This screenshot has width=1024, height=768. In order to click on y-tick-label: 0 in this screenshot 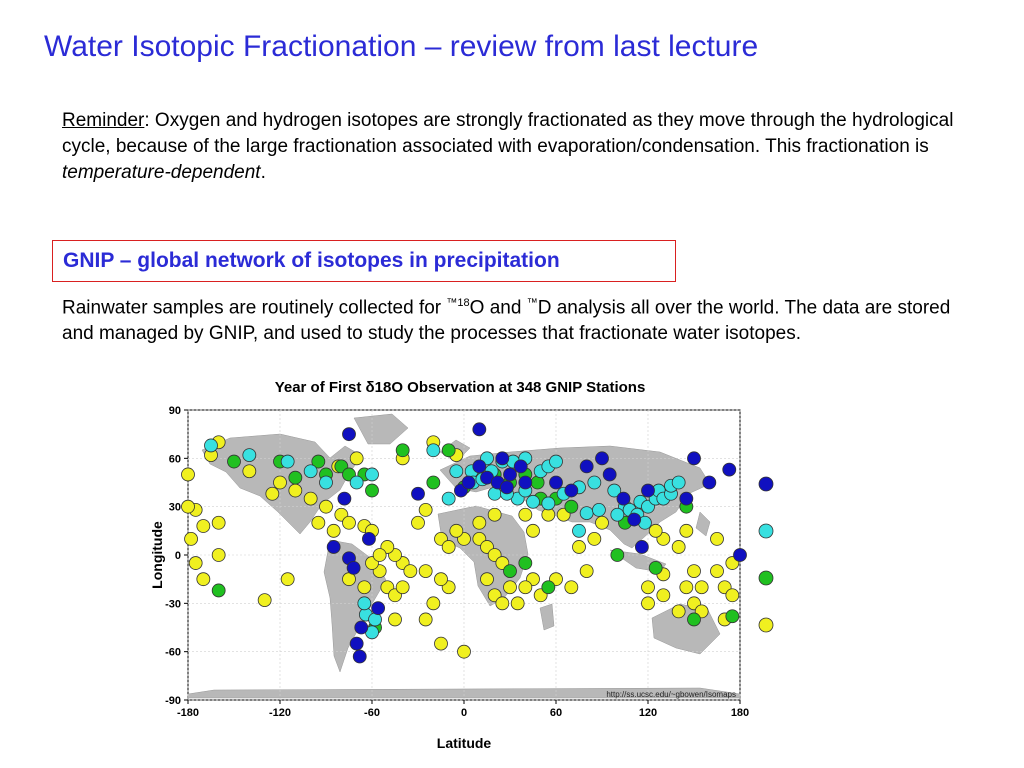, I will do `click(178, 556)`.